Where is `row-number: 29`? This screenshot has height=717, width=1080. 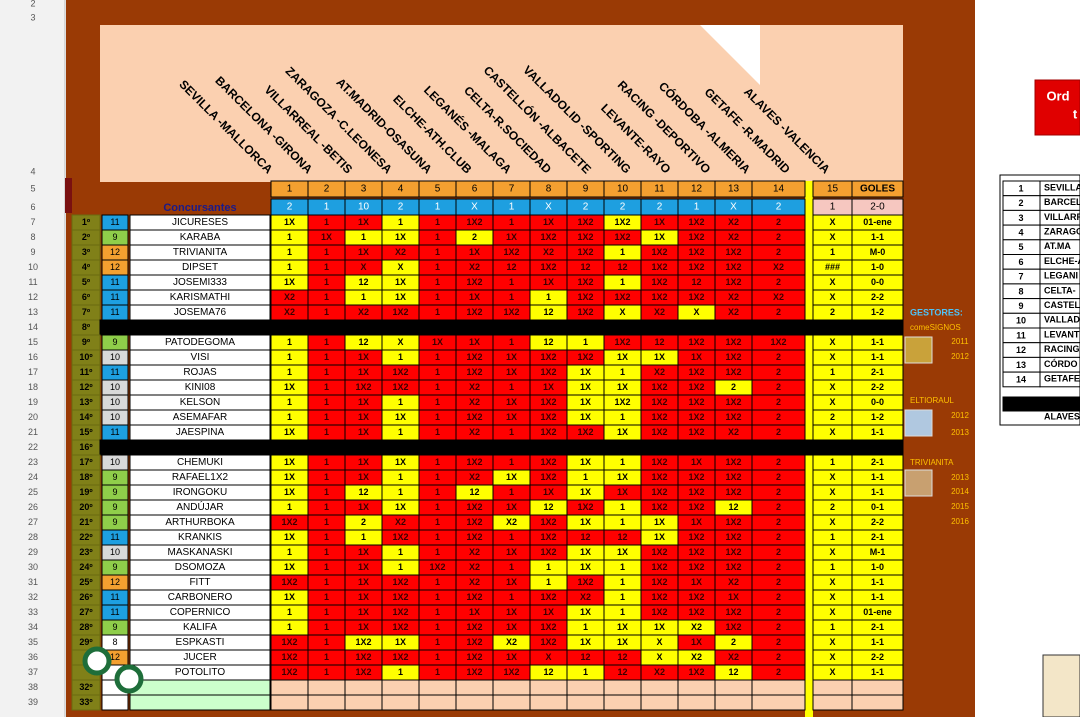 row-number: 29 is located at coordinates (33, 552).